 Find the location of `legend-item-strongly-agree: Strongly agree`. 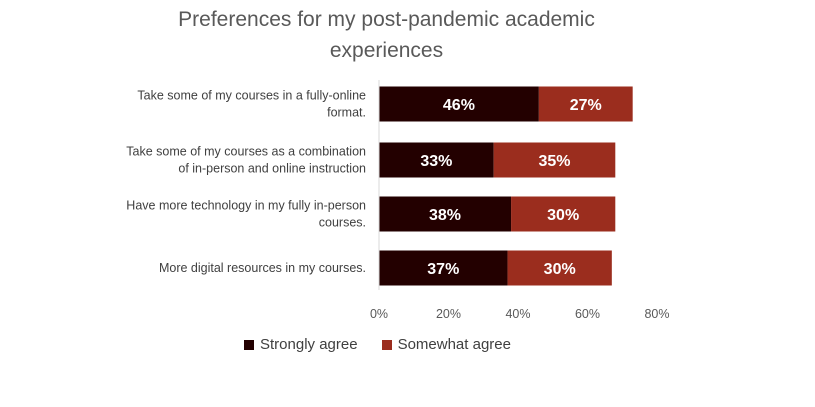

legend-item-strongly-agree: Strongly agree is located at coordinates (301, 344).